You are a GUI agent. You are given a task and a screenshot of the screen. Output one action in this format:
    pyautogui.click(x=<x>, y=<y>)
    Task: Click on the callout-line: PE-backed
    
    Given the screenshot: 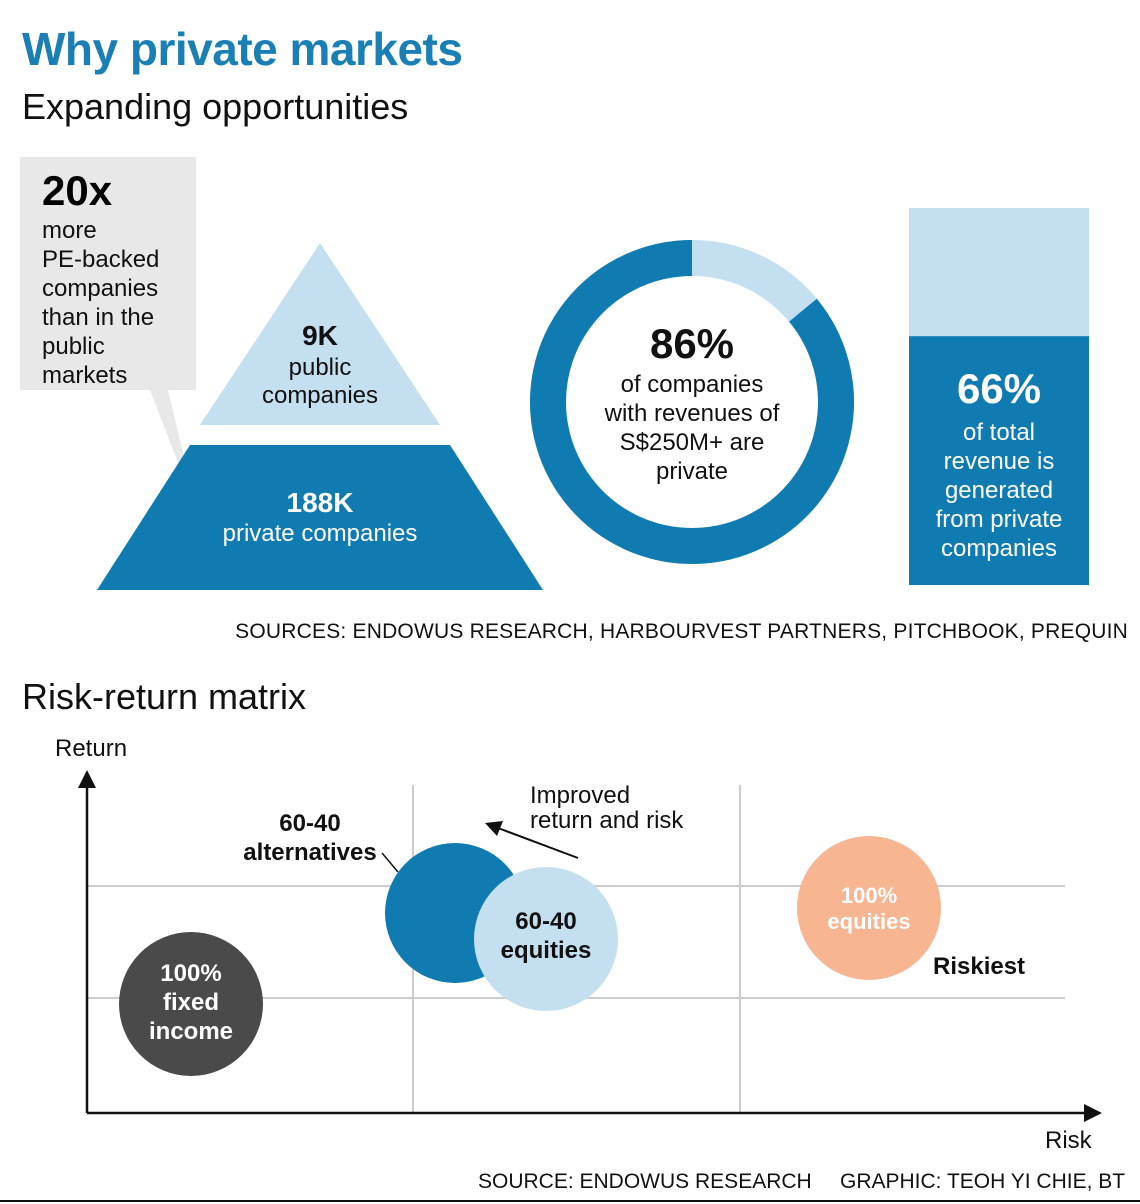 What is the action you would take?
    pyautogui.click(x=100, y=259)
    